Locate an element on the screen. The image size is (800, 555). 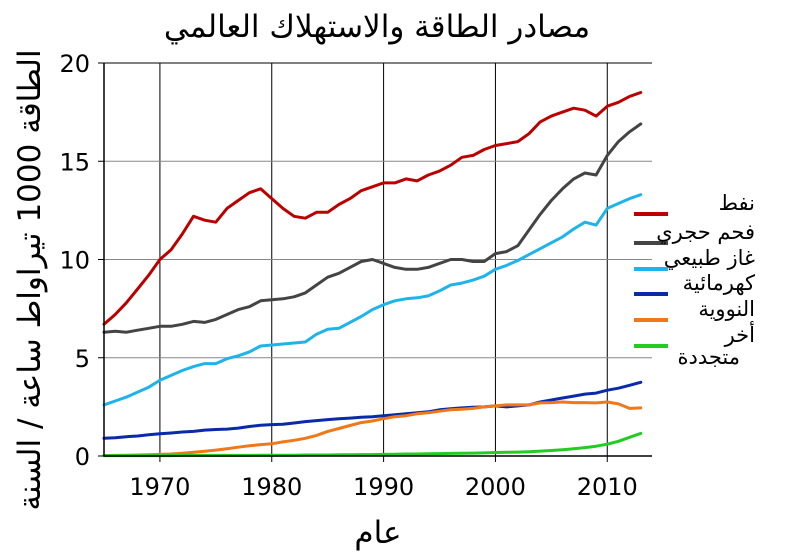
y-tick-label: 15 is located at coordinates (74, 162).